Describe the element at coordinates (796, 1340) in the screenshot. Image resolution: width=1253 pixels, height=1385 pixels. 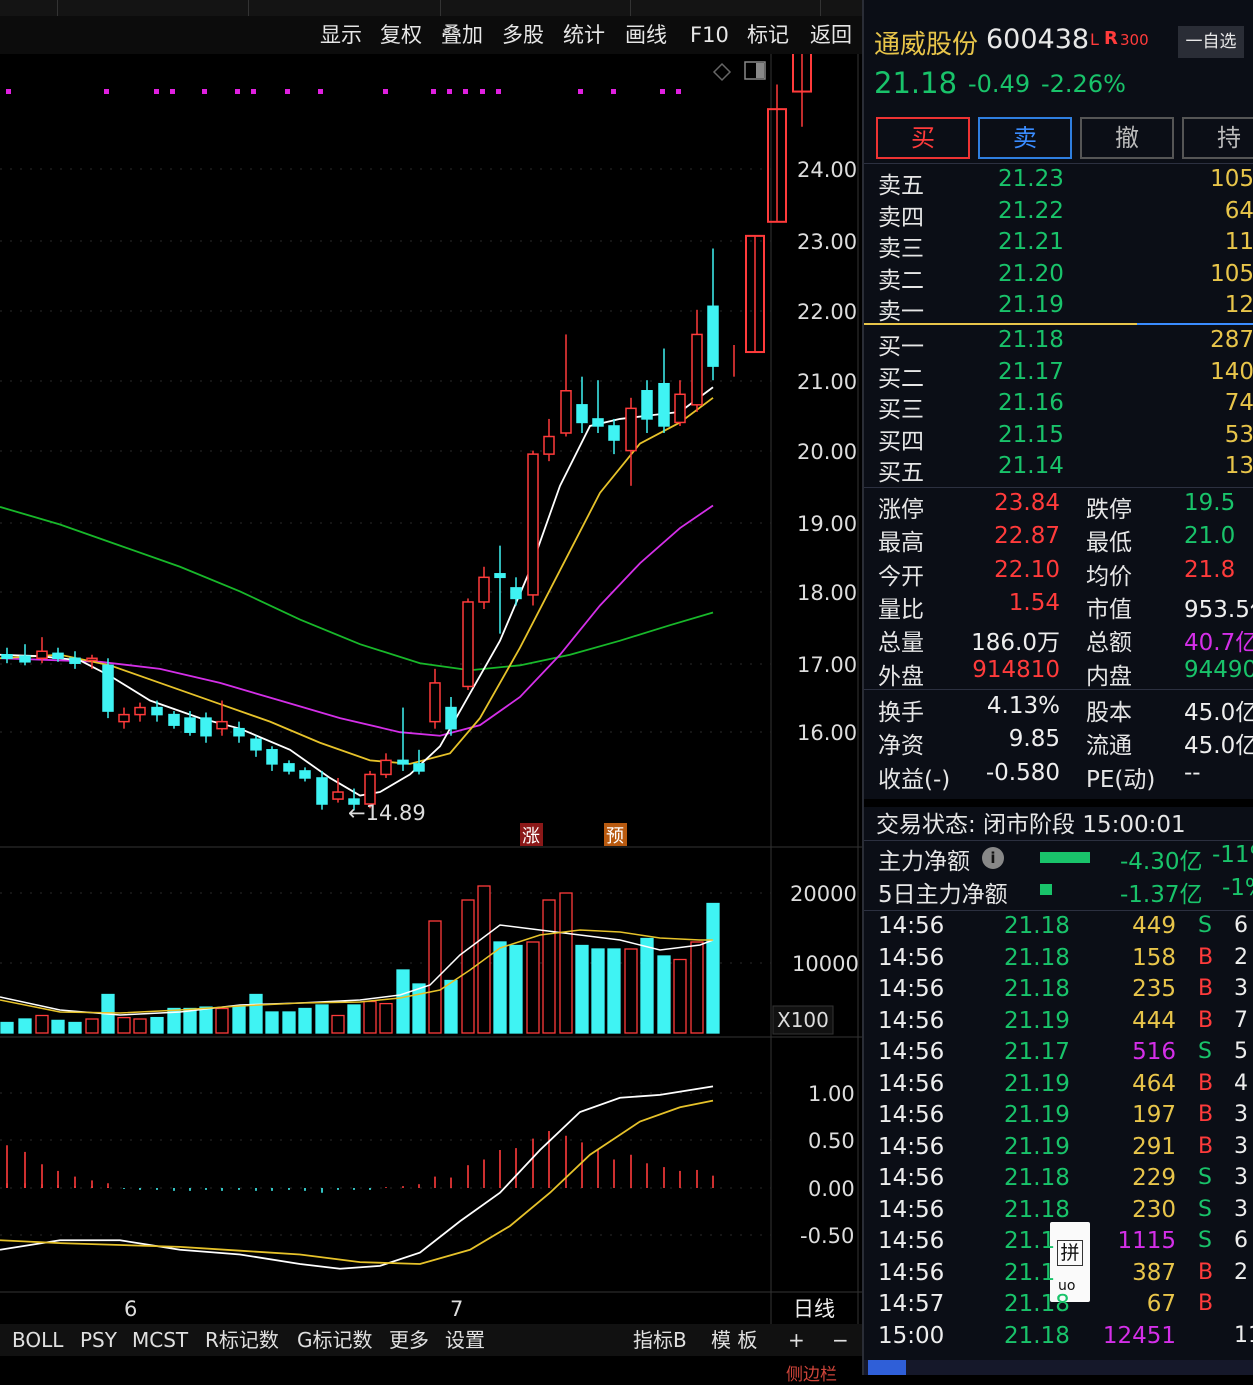
I see `zoom-in-button: +` at that location.